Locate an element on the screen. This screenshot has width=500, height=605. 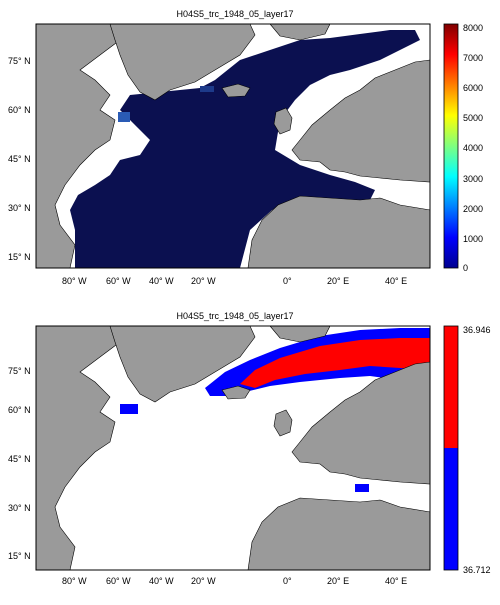
colorbar-tick: 36.712 is located at coordinates (477, 570).